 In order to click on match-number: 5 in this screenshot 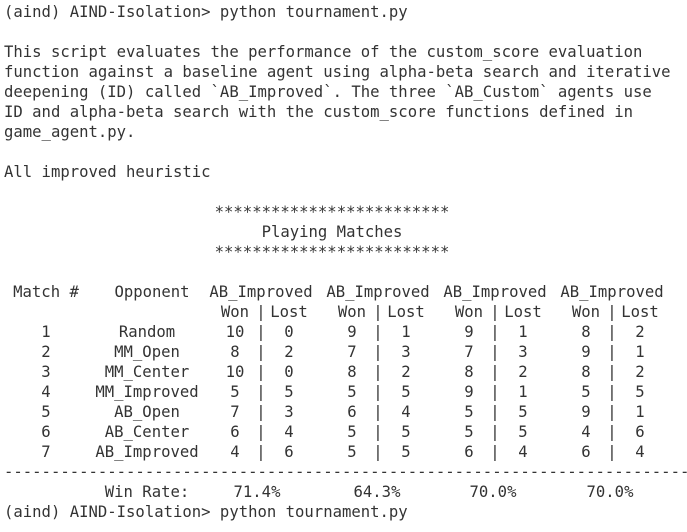, I will do `click(46, 412)`.